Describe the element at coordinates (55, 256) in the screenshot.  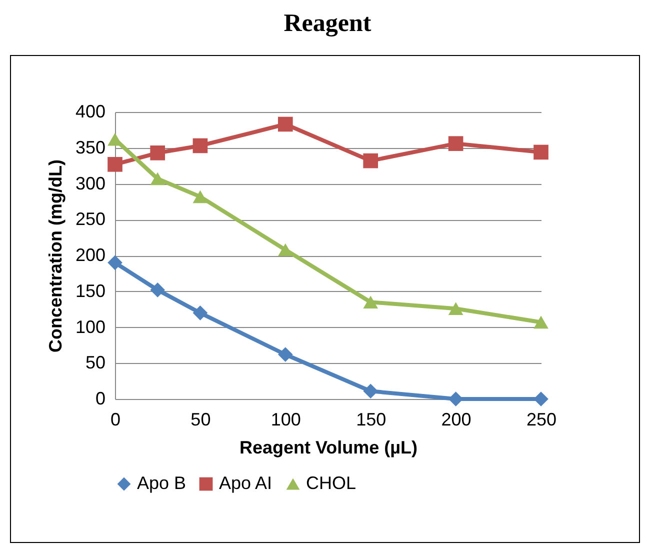
I see `y-axis-title: Concentration (mg/dL)` at that location.